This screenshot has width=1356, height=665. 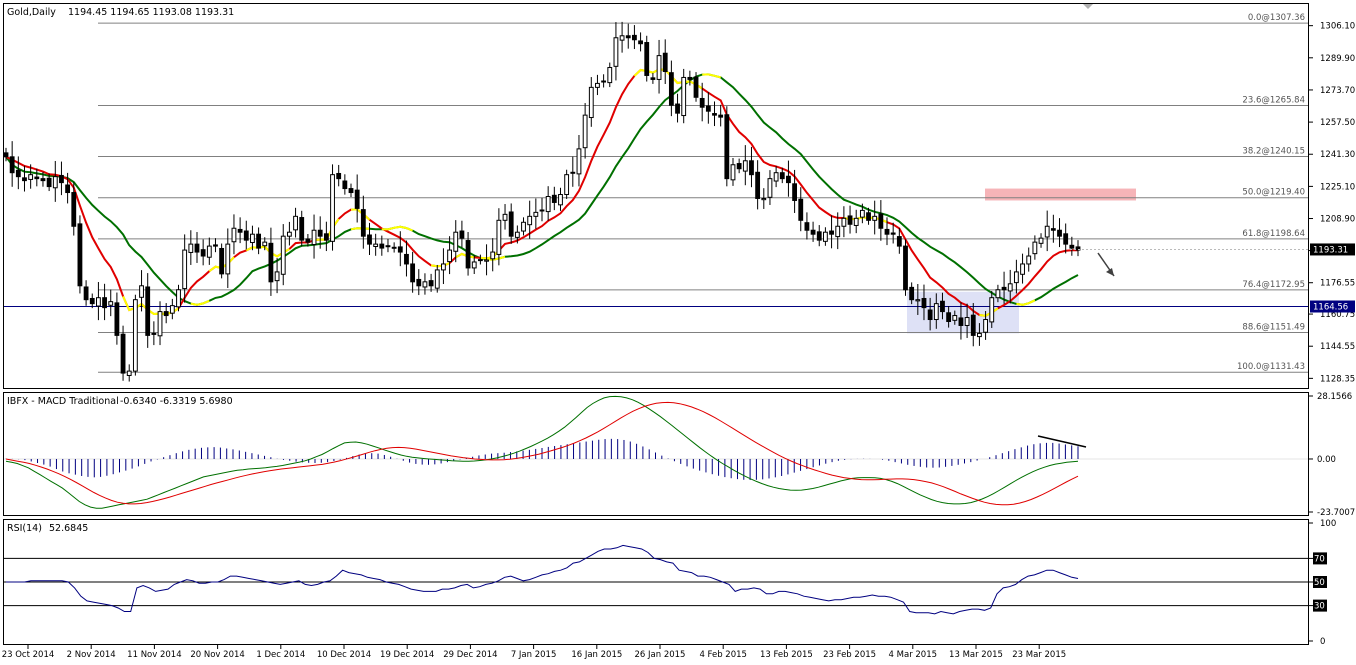 What do you see at coordinates (1273, 101) in the screenshot?
I see `fib-label: 23.6@1265.84` at bounding box center [1273, 101].